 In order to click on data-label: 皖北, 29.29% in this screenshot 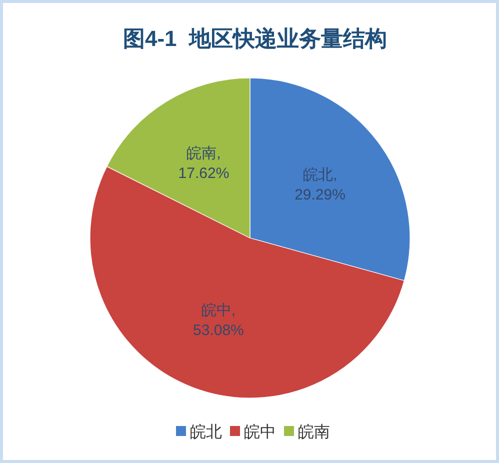, I will do `click(320, 185)`.